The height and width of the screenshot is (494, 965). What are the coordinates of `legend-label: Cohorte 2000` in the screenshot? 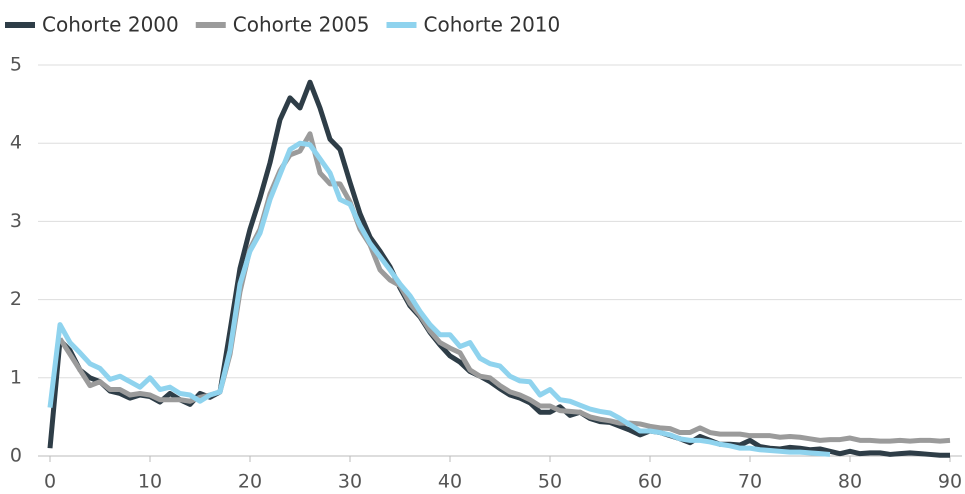 It's located at (110, 25).